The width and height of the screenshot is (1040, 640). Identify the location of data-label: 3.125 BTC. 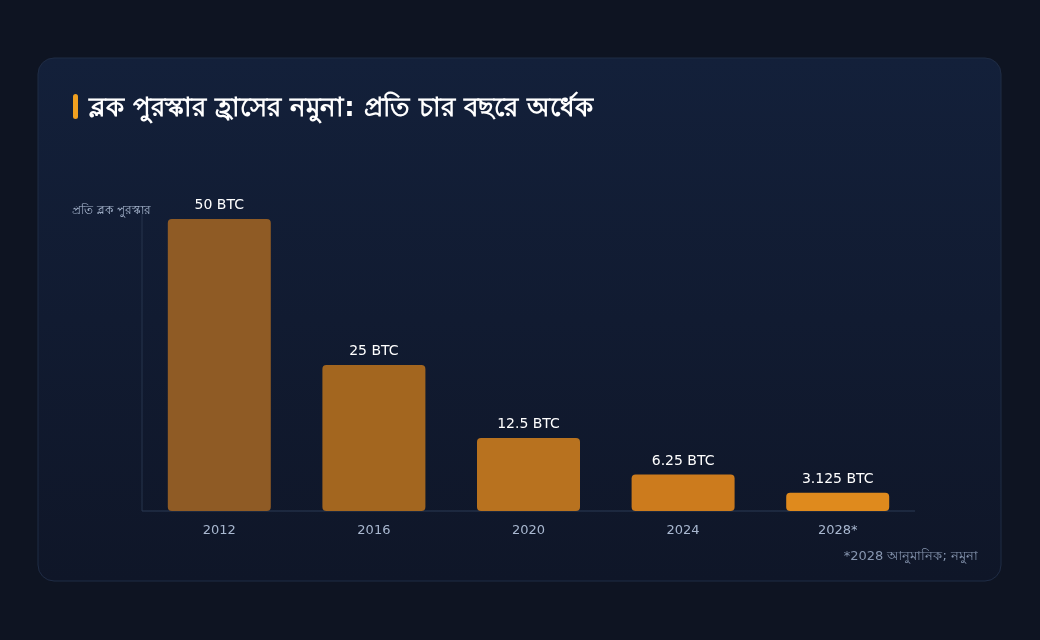
(837, 477).